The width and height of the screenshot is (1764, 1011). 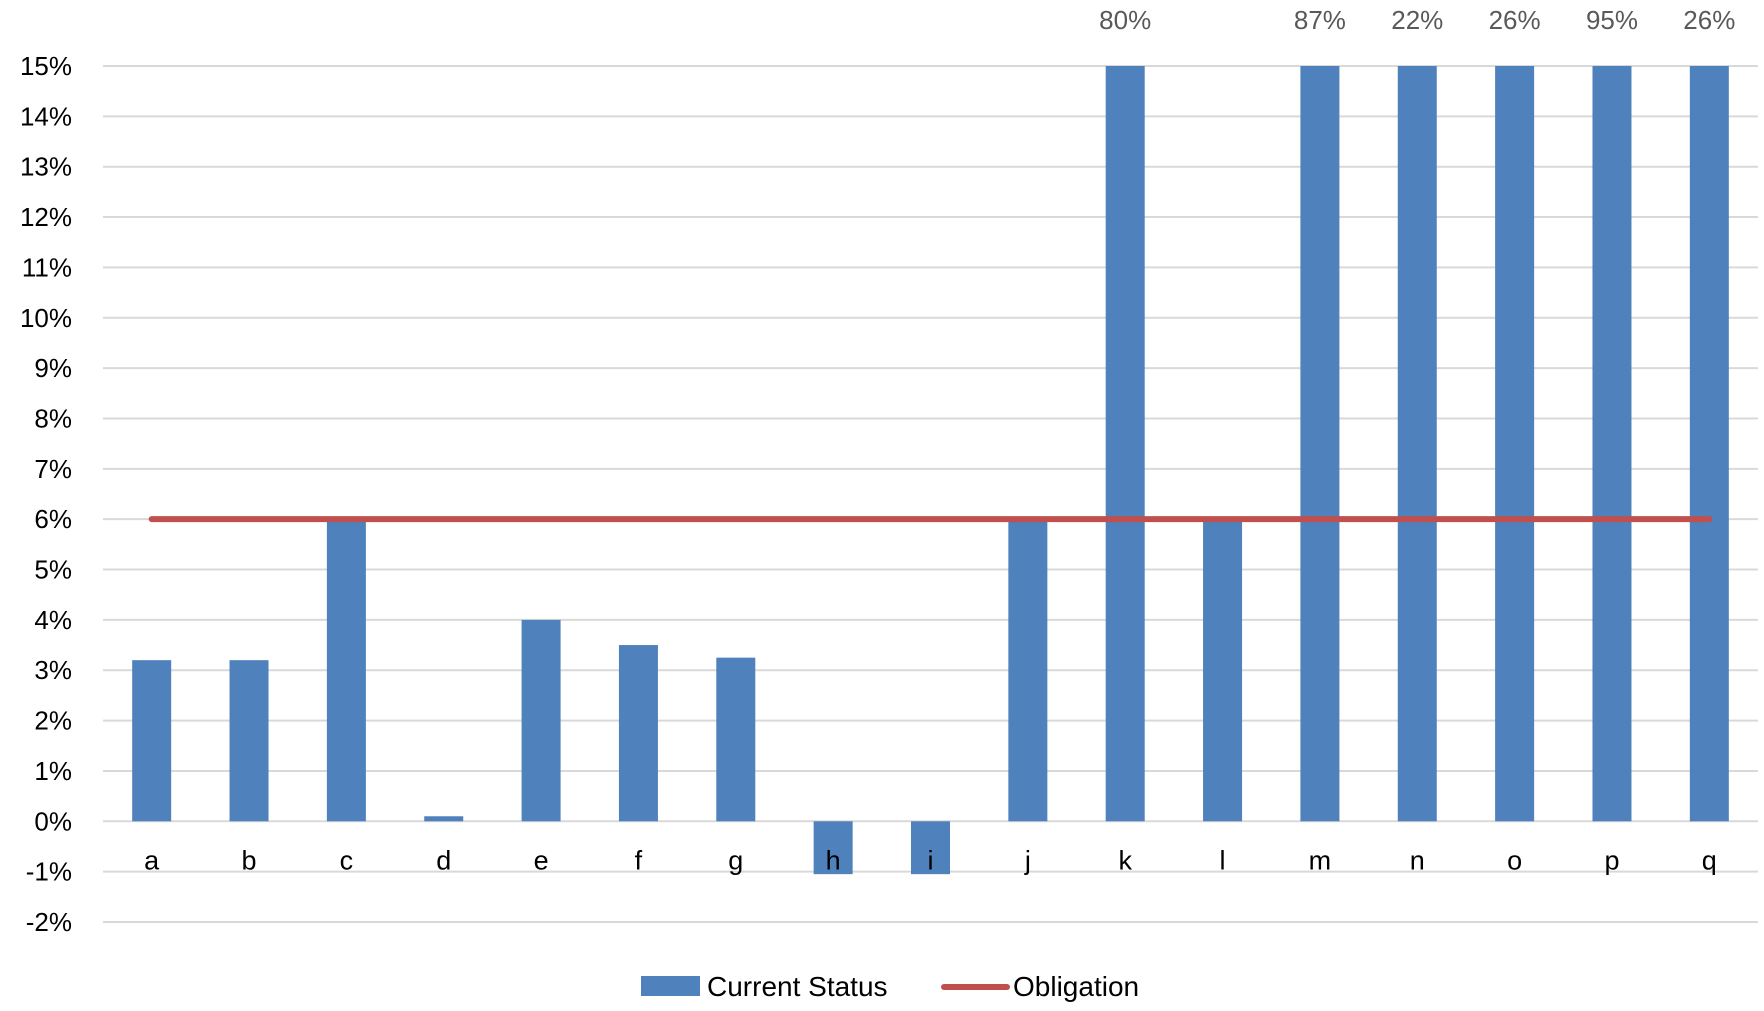 What do you see at coordinates (46, 116) in the screenshot?
I see `y-tick-label: 14%` at bounding box center [46, 116].